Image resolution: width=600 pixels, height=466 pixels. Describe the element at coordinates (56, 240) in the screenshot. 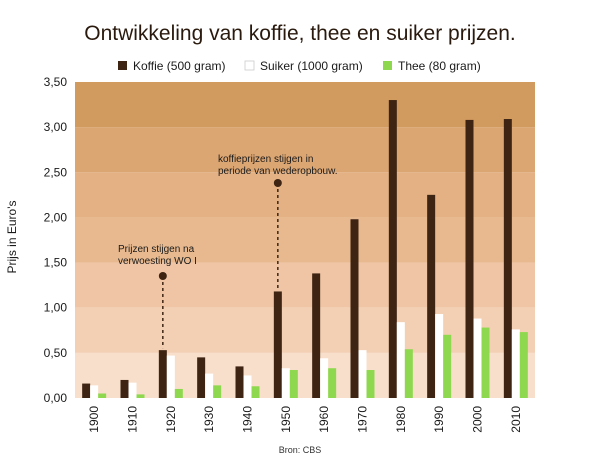

I see `y-axis: 0,00 0,50 1,00 1,50 2,00 2,50 3,00 3,50` at that location.